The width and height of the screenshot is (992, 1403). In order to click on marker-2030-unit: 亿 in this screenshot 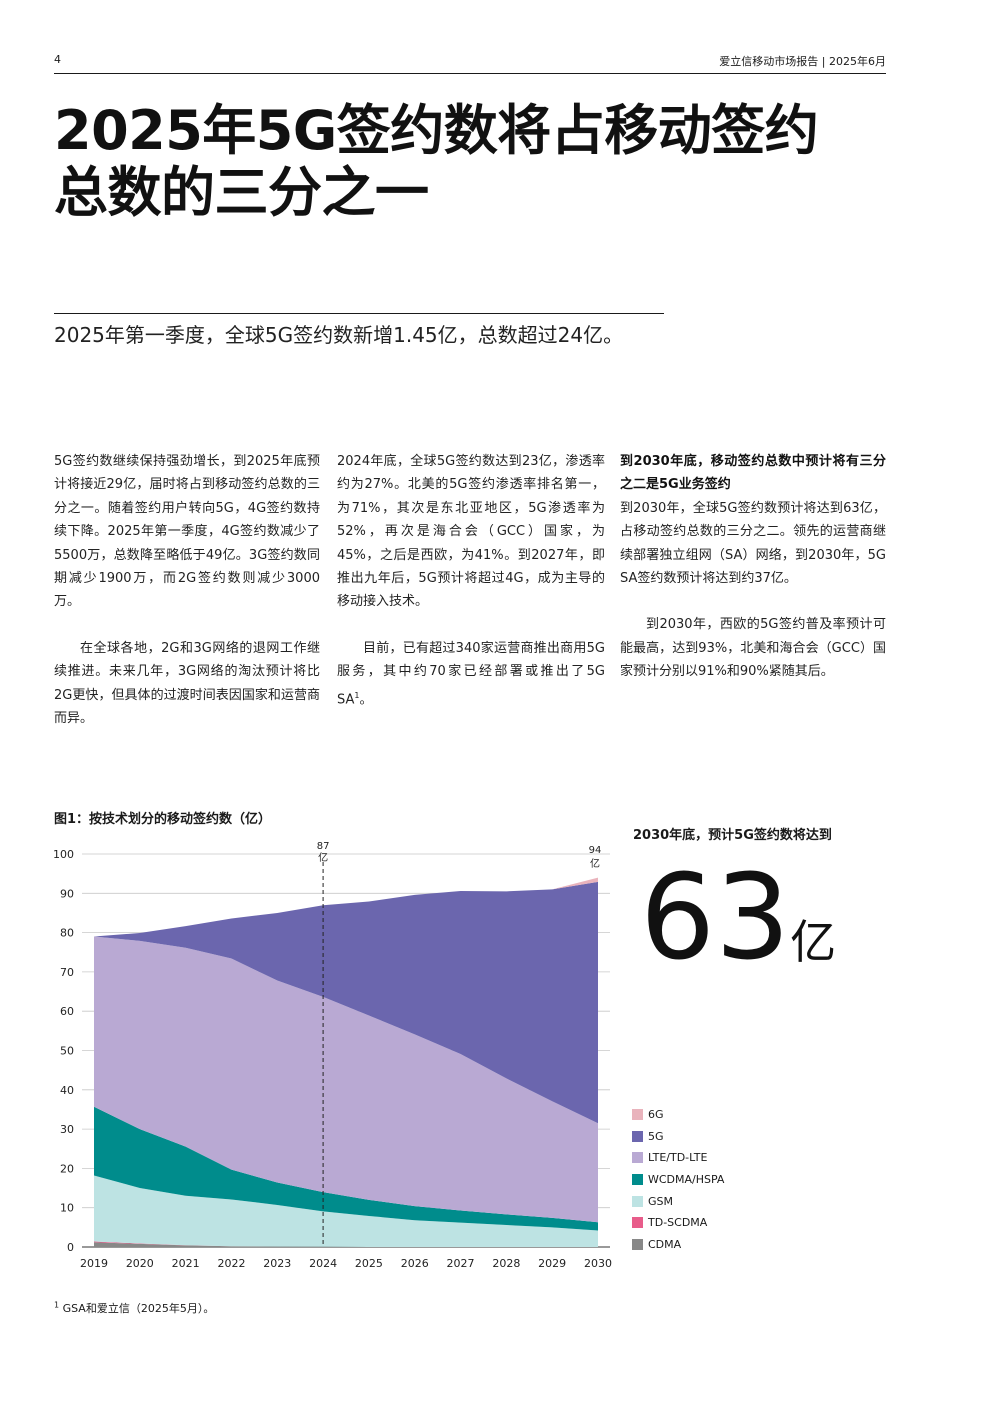, I will do `click(595, 863)`.